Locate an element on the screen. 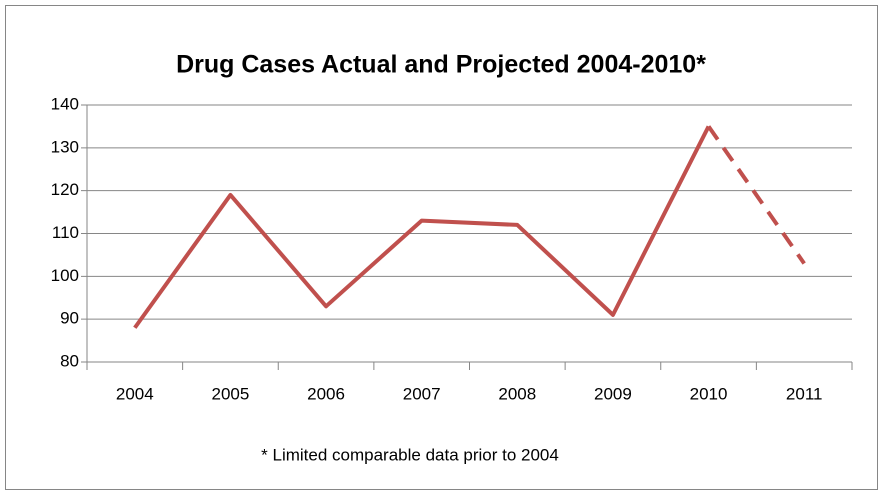  y-tick-label: 110 is located at coordinates (65, 232).